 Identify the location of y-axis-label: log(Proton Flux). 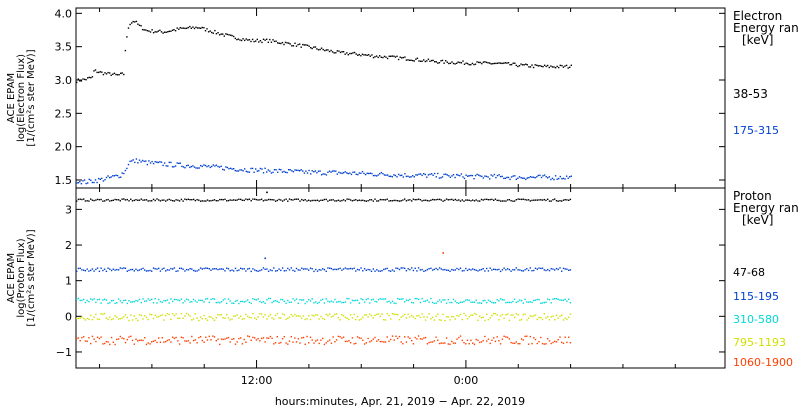
(21, 277).